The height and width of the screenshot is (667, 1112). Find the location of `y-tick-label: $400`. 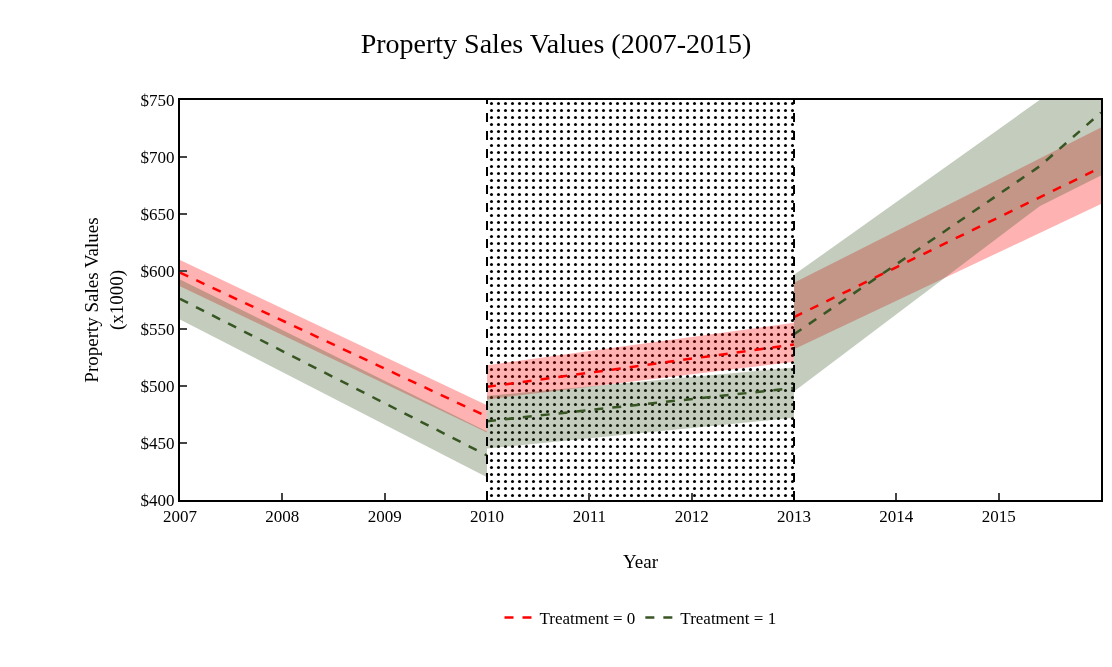

y-tick-label: $400 is located at coordinates (157, 500).